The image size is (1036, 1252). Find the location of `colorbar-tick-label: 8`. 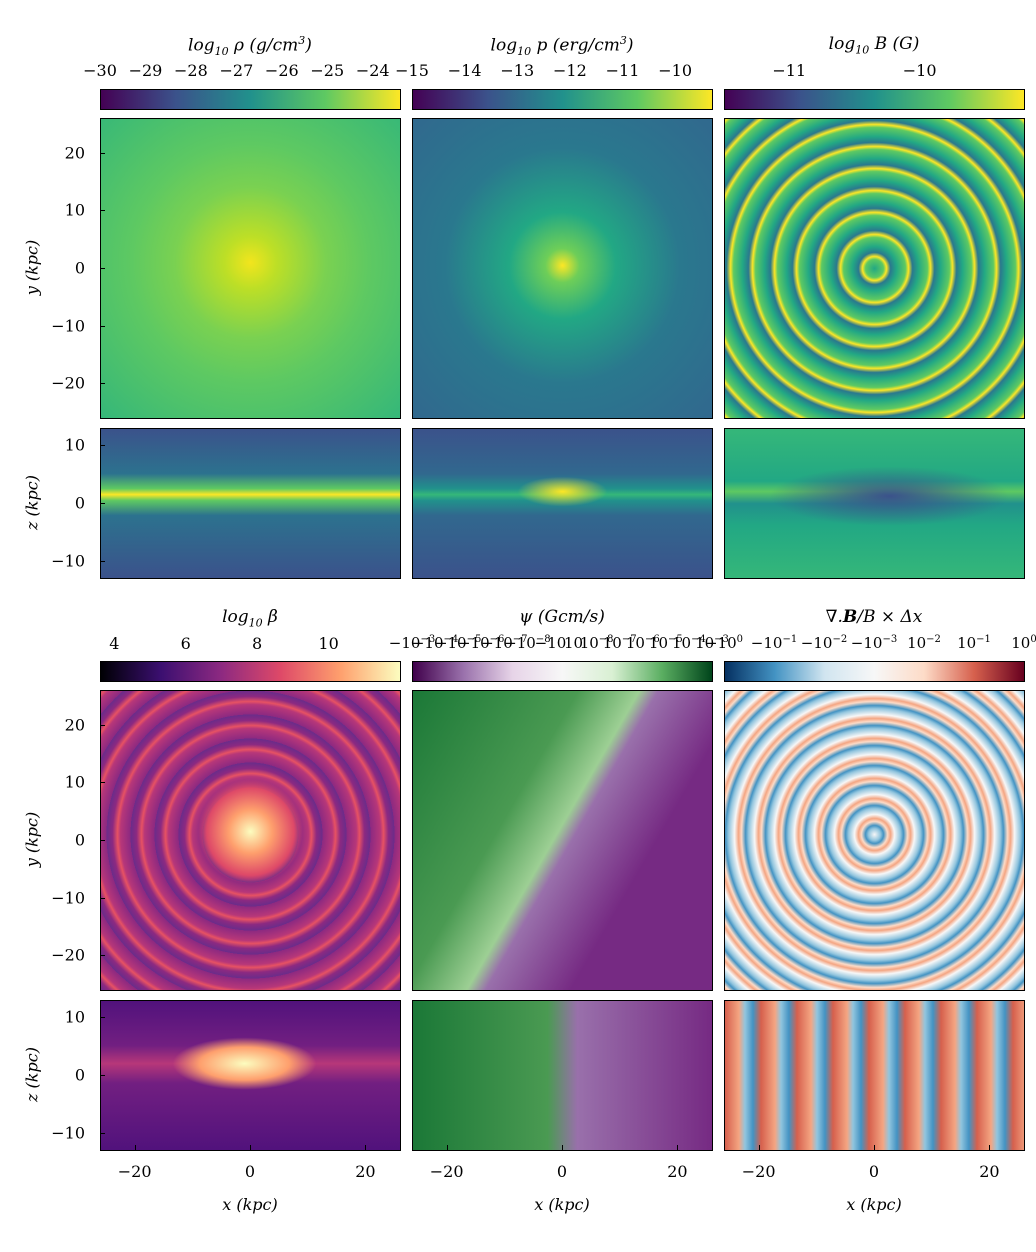

colorbar-tick-label: 8 is located at coordinates (257, 643).